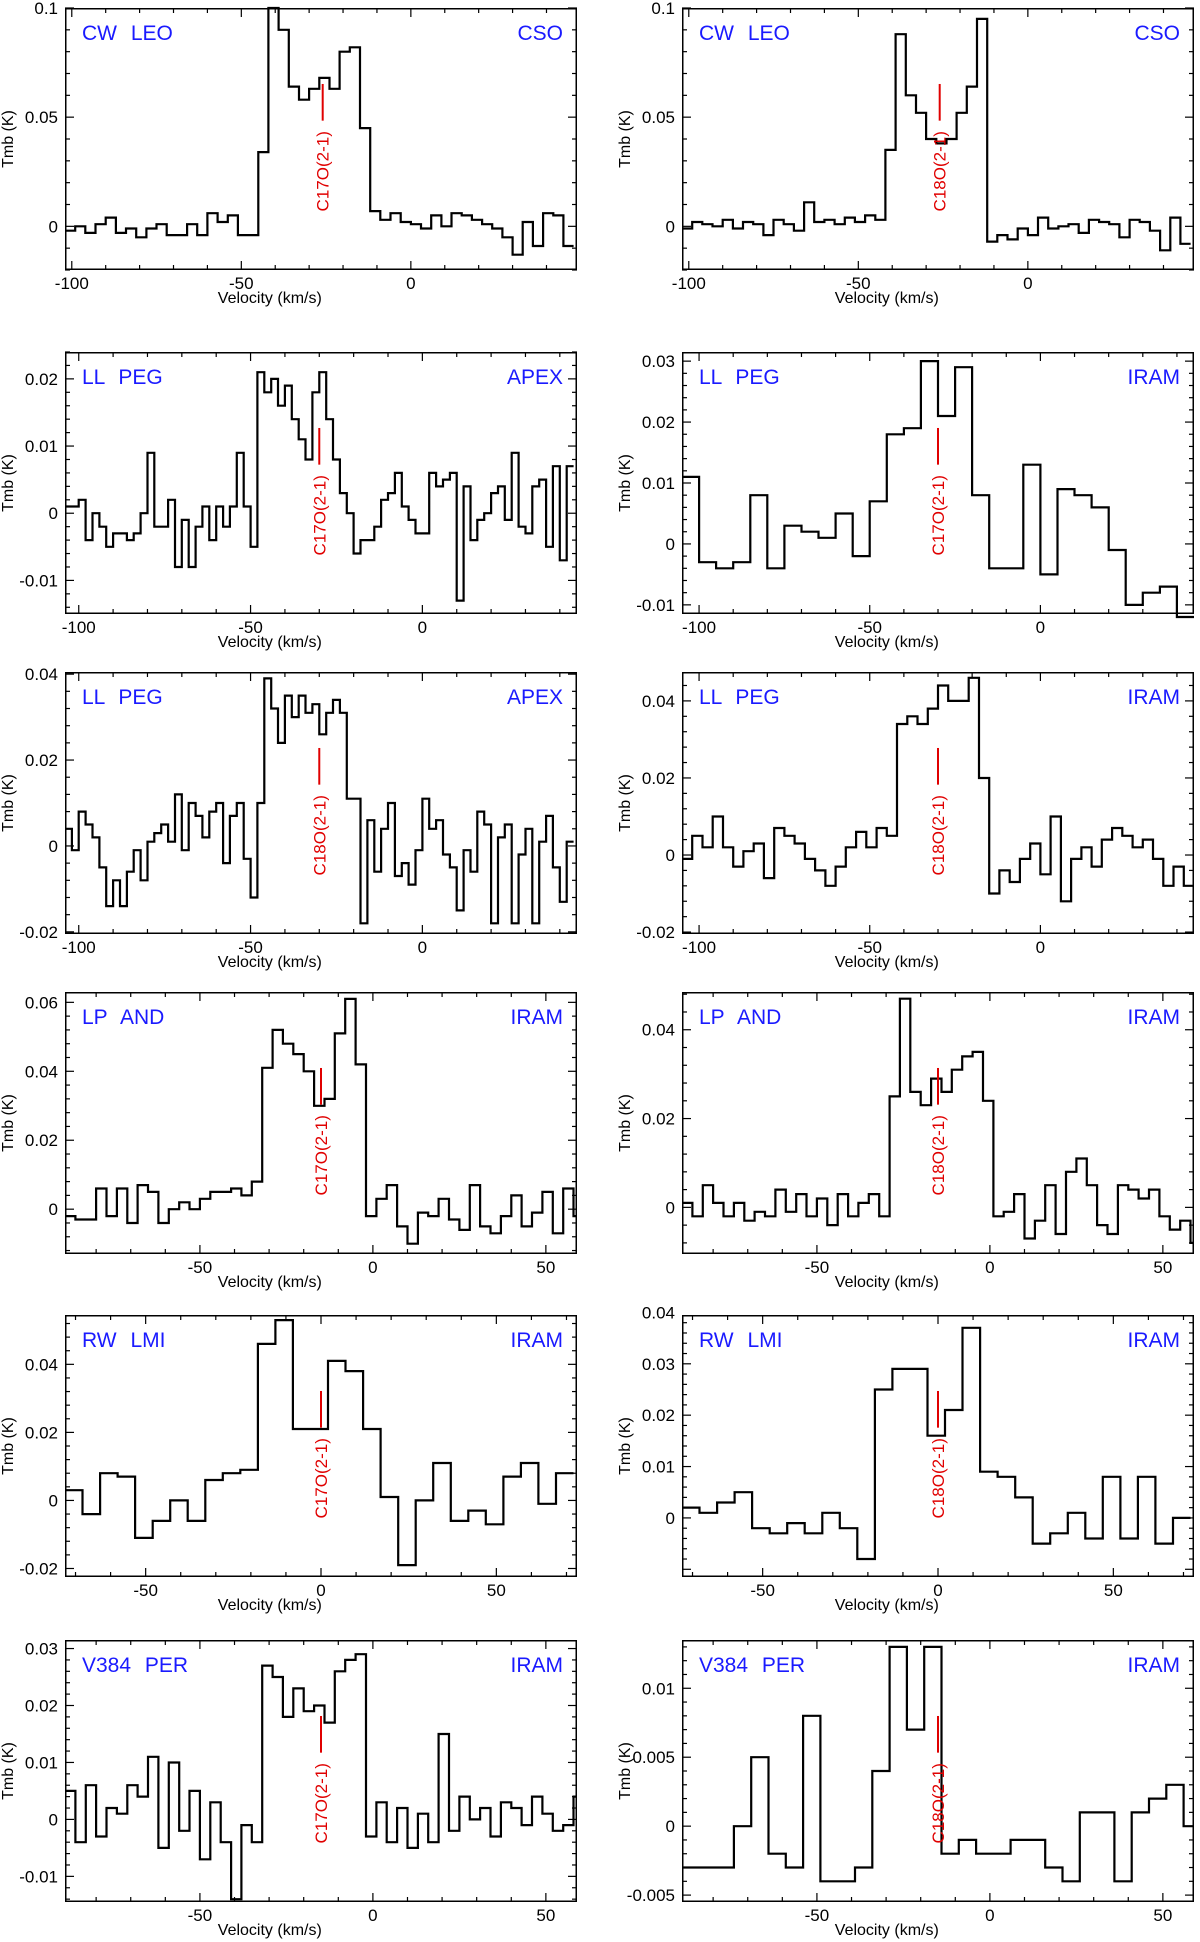 The image size is (1200, 1942). What do you see at coordinates (535, 697) in the screenshot?
I see `telescope-name: APEX` at bounding box center [535, 697].